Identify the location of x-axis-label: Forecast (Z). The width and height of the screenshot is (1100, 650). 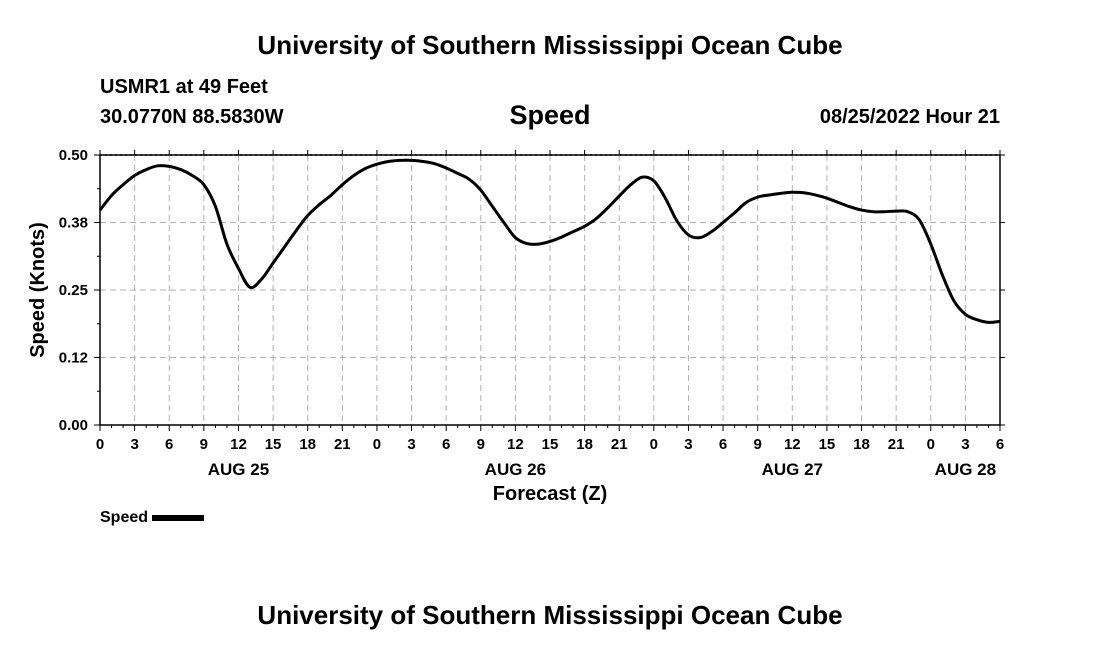
(550, 494).